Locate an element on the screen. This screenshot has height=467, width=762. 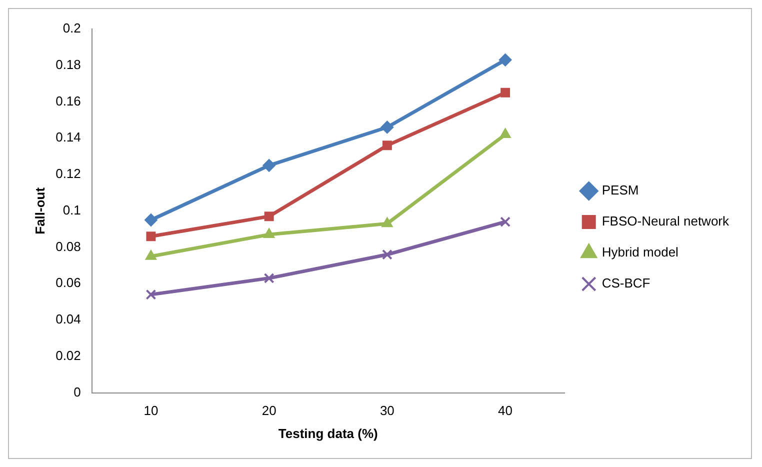
y-tick-label: 0 is located at coordinates (77, 392).